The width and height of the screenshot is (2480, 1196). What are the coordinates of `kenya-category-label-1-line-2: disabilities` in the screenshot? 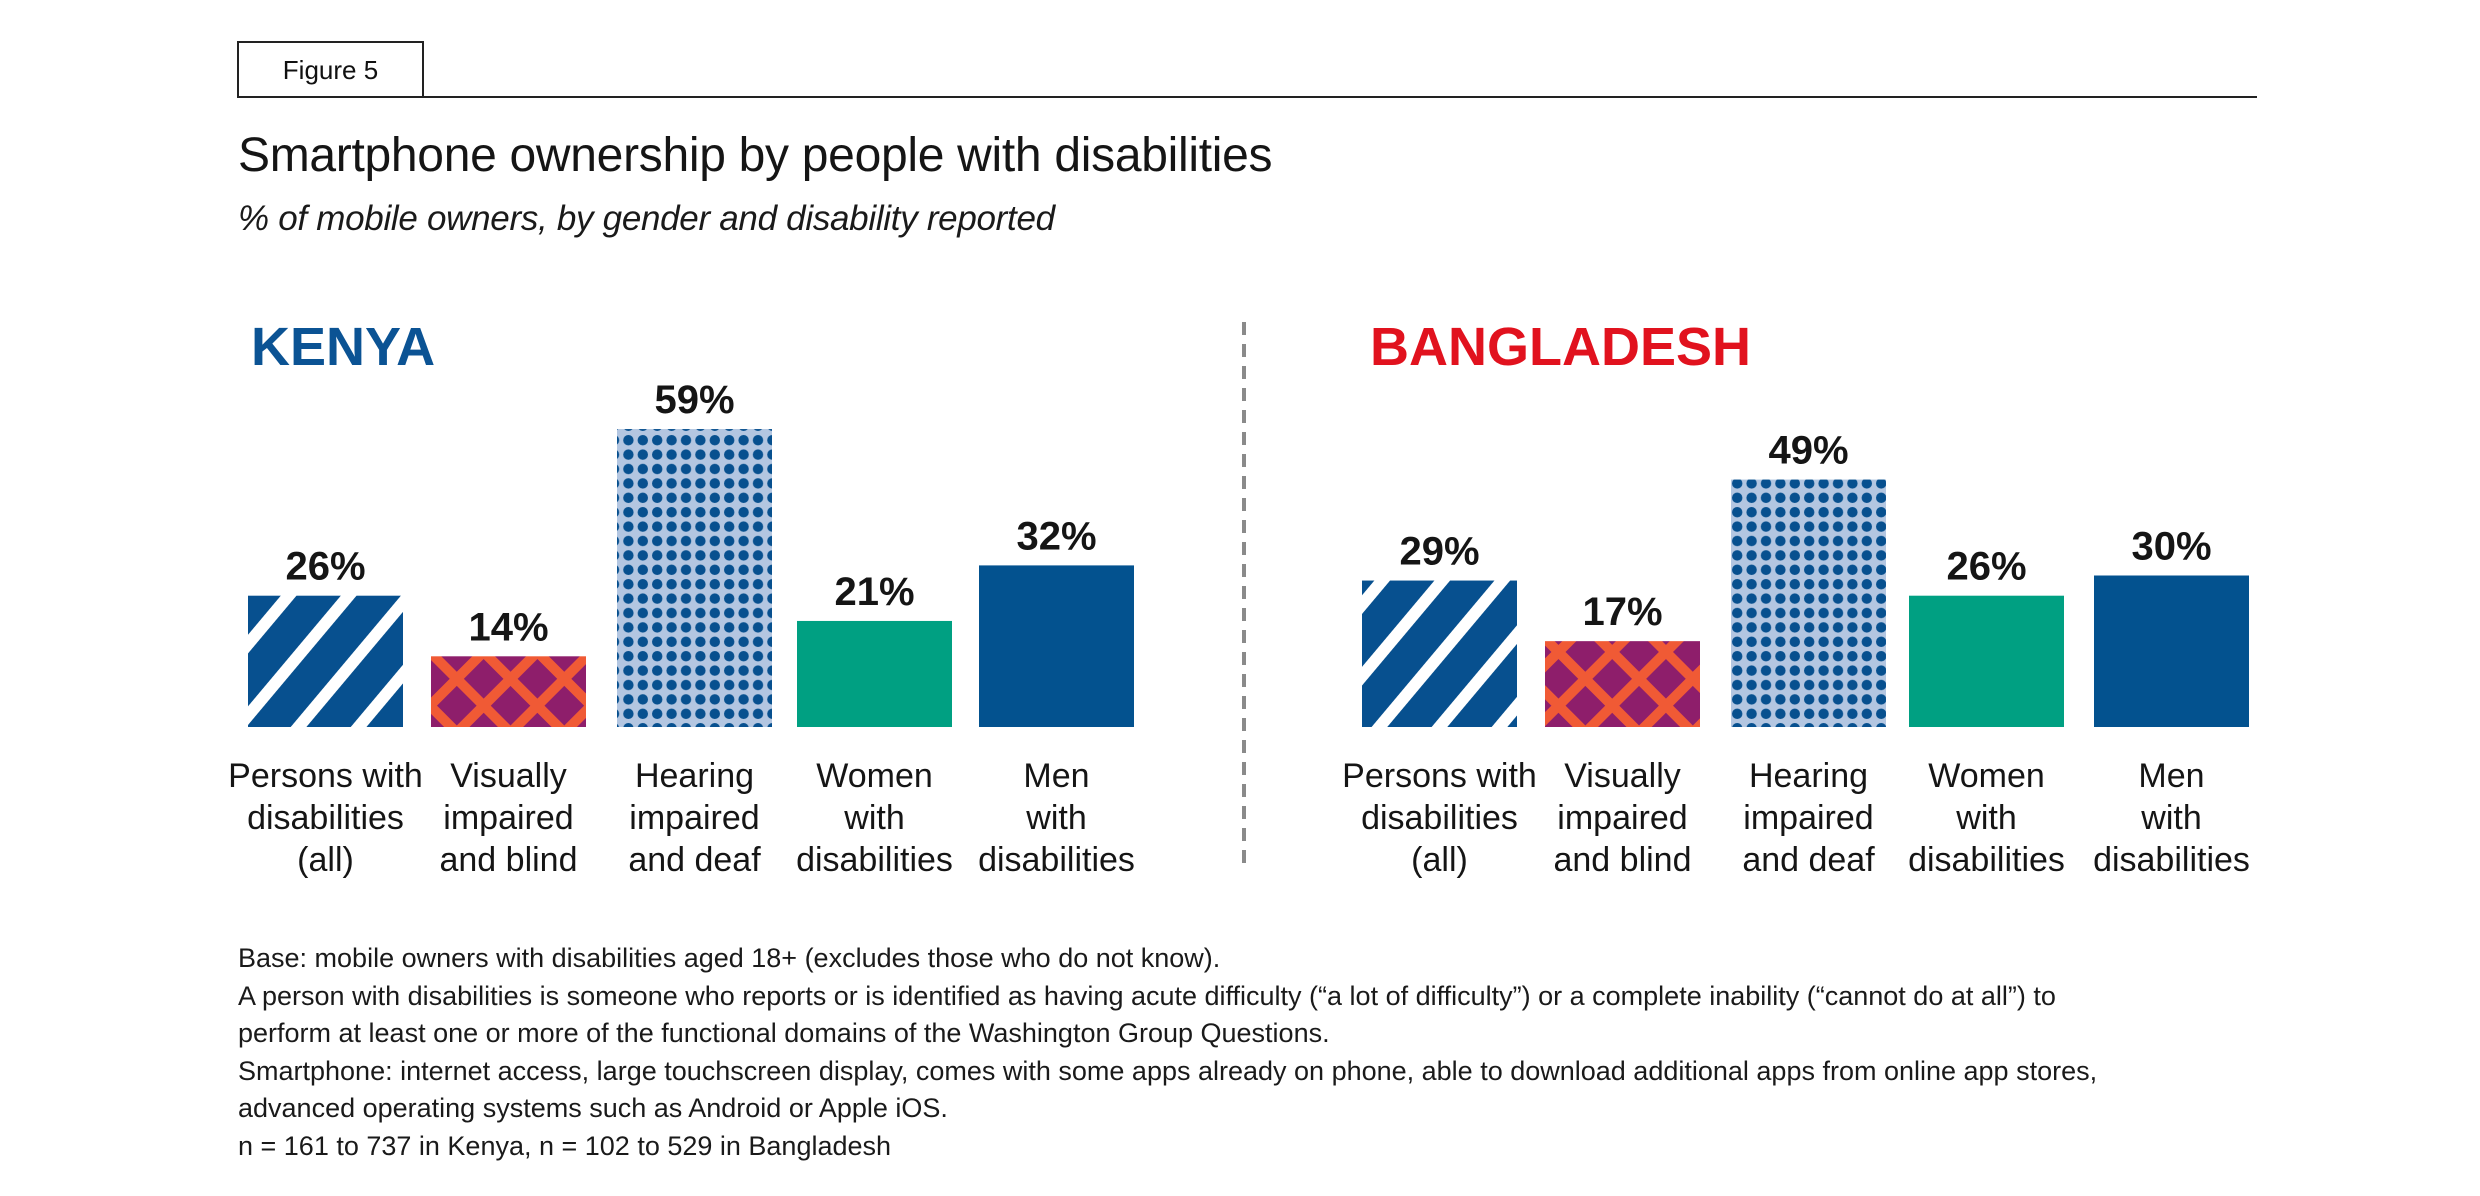 It's located at (325, 818).